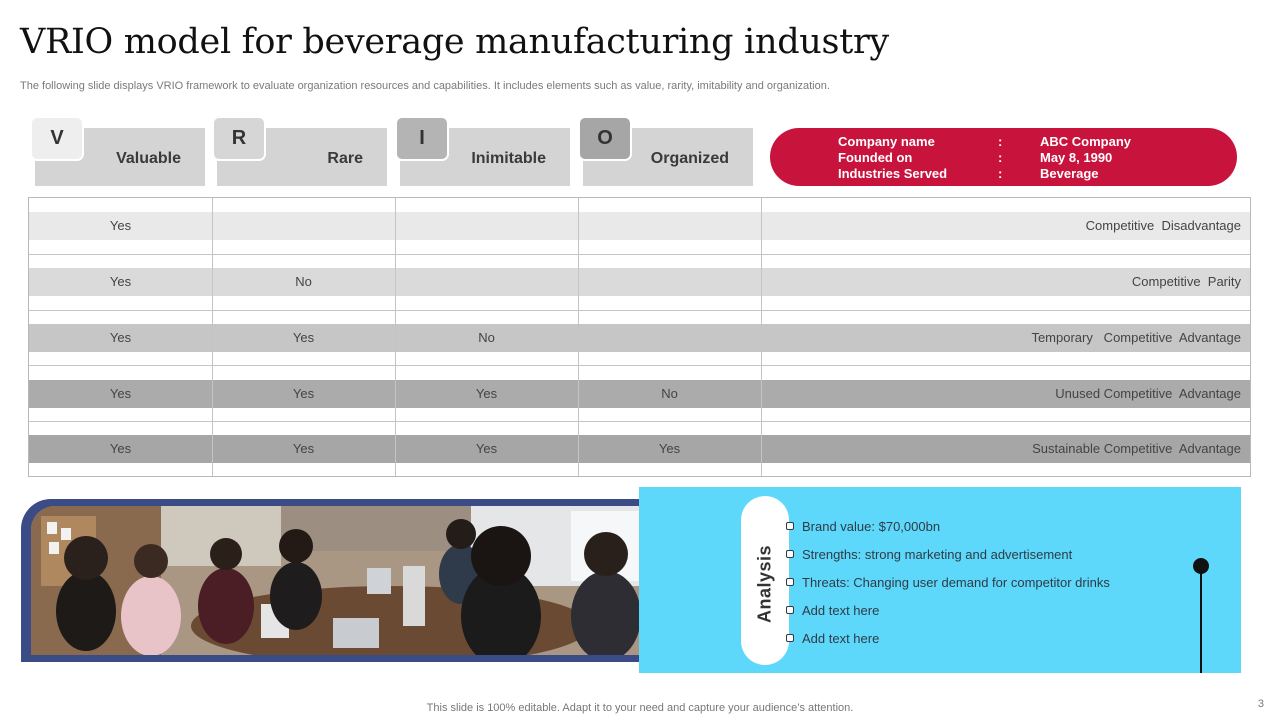  What do you see at coordinates (639, 226) in the screenshot?
I see `table-row: Yes Competitive Disadvantage` at bounding box center [639, 226].